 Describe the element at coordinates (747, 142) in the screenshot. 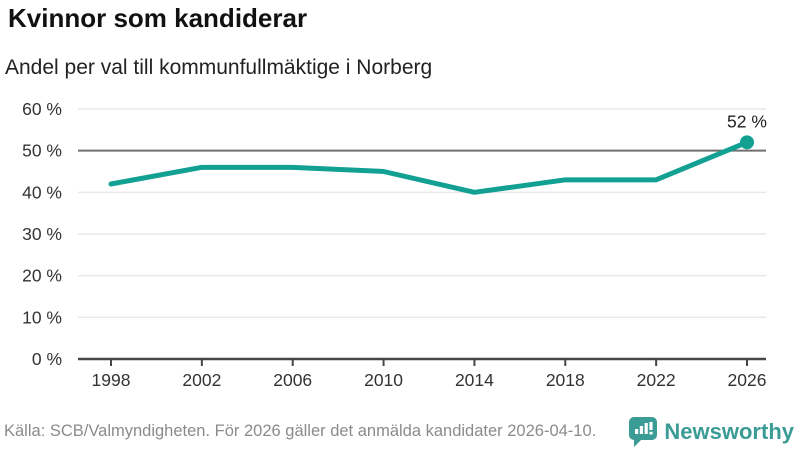

I see `data-point-2026` at that location.